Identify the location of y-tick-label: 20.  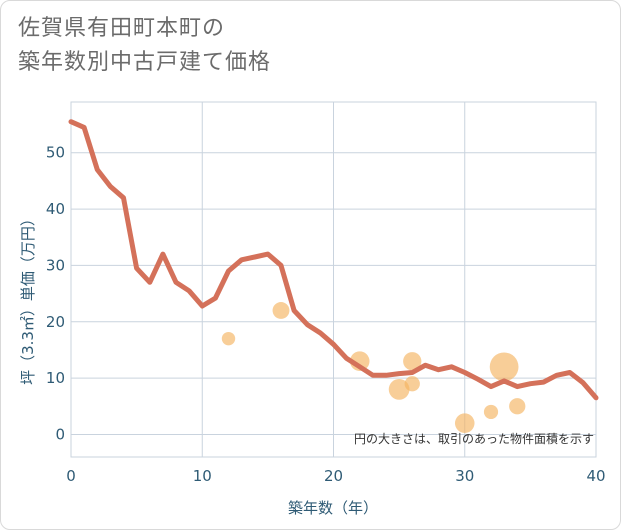
(55, 322).